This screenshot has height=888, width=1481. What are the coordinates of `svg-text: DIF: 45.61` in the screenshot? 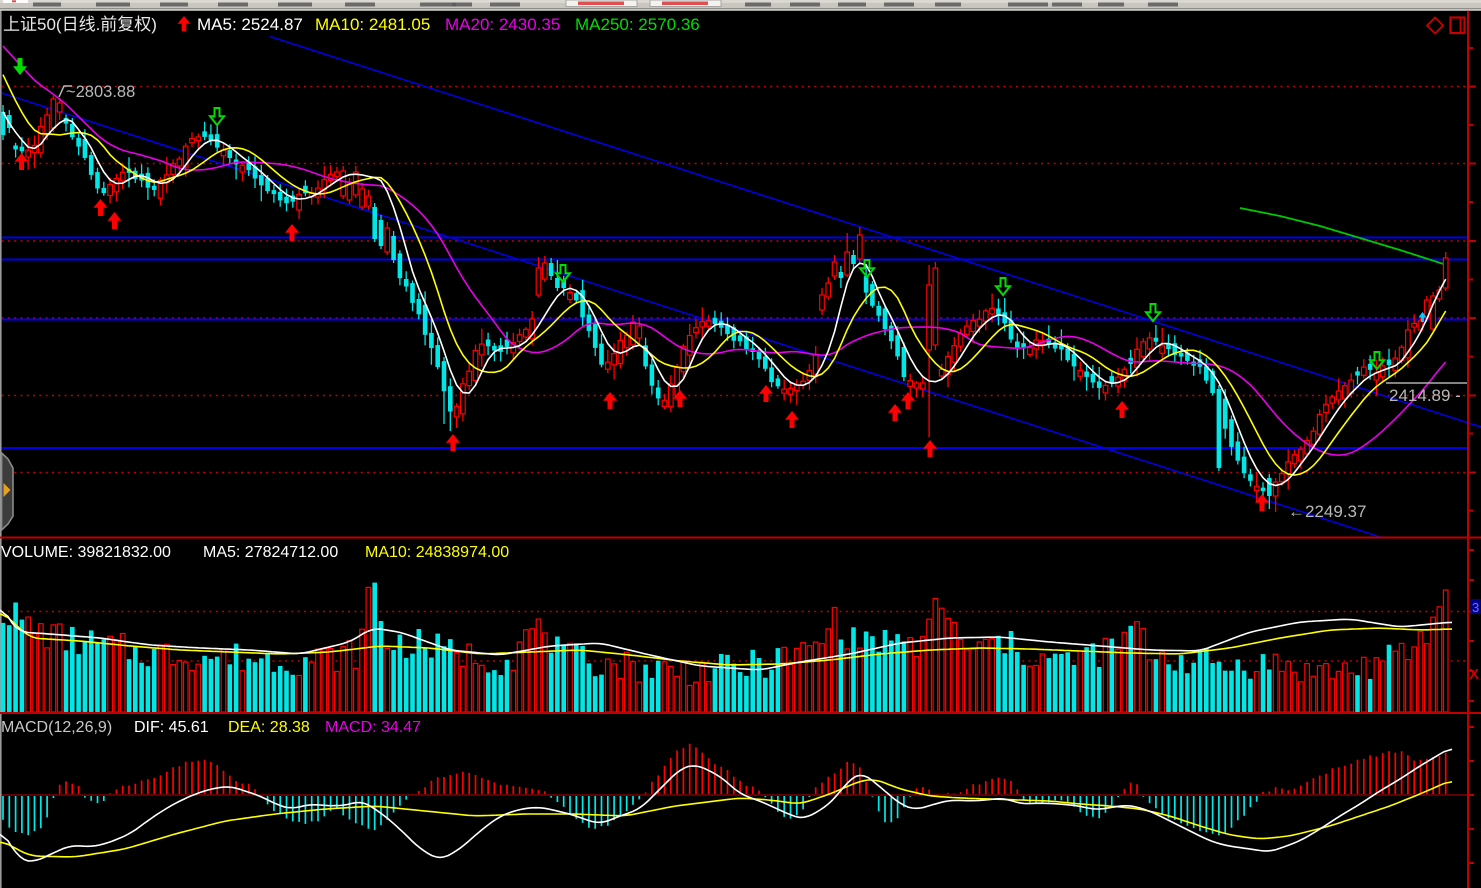 It's located at (171, 727).